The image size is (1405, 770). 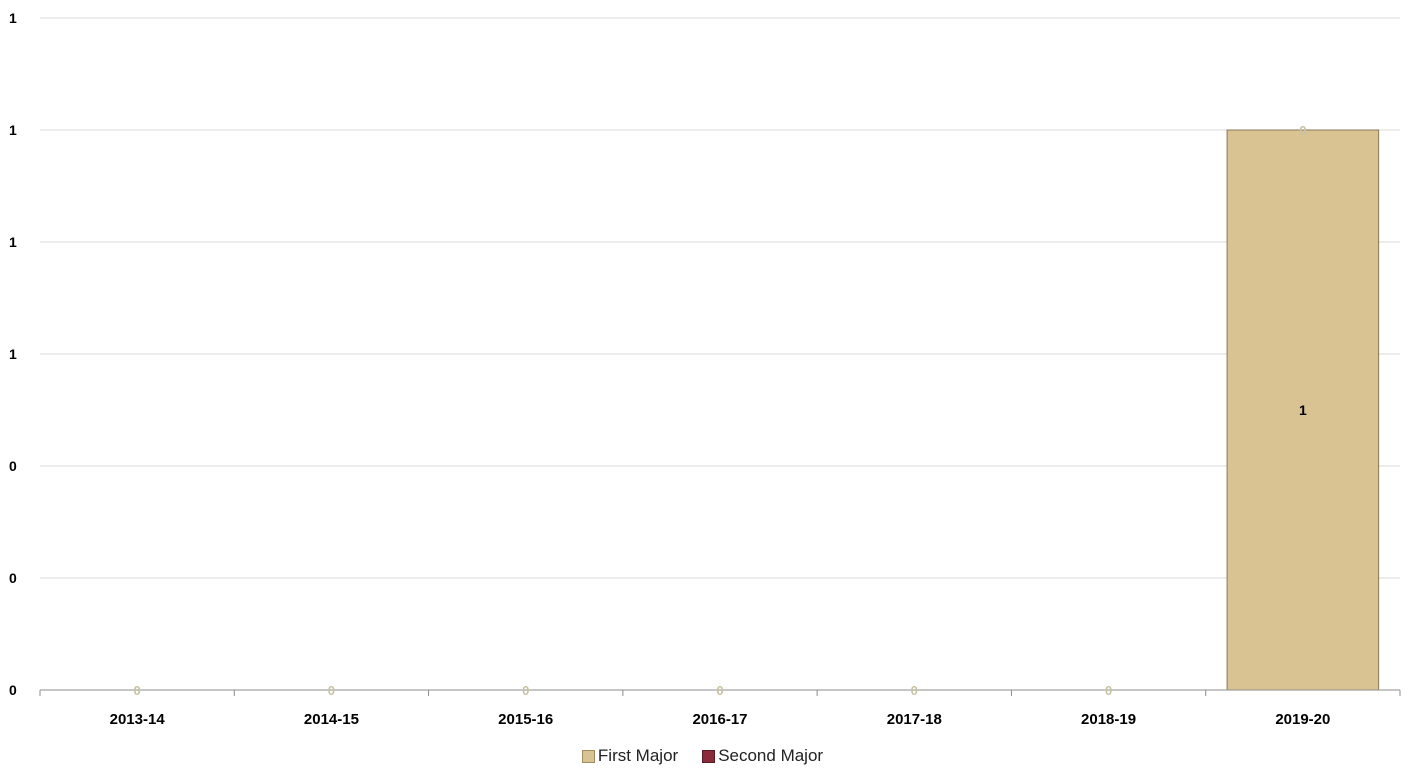 What do you see at coordinates (1302, 719) in the screenshot?
I see `x-tick-label: 2019-20` at bounding box center [1302, 719].